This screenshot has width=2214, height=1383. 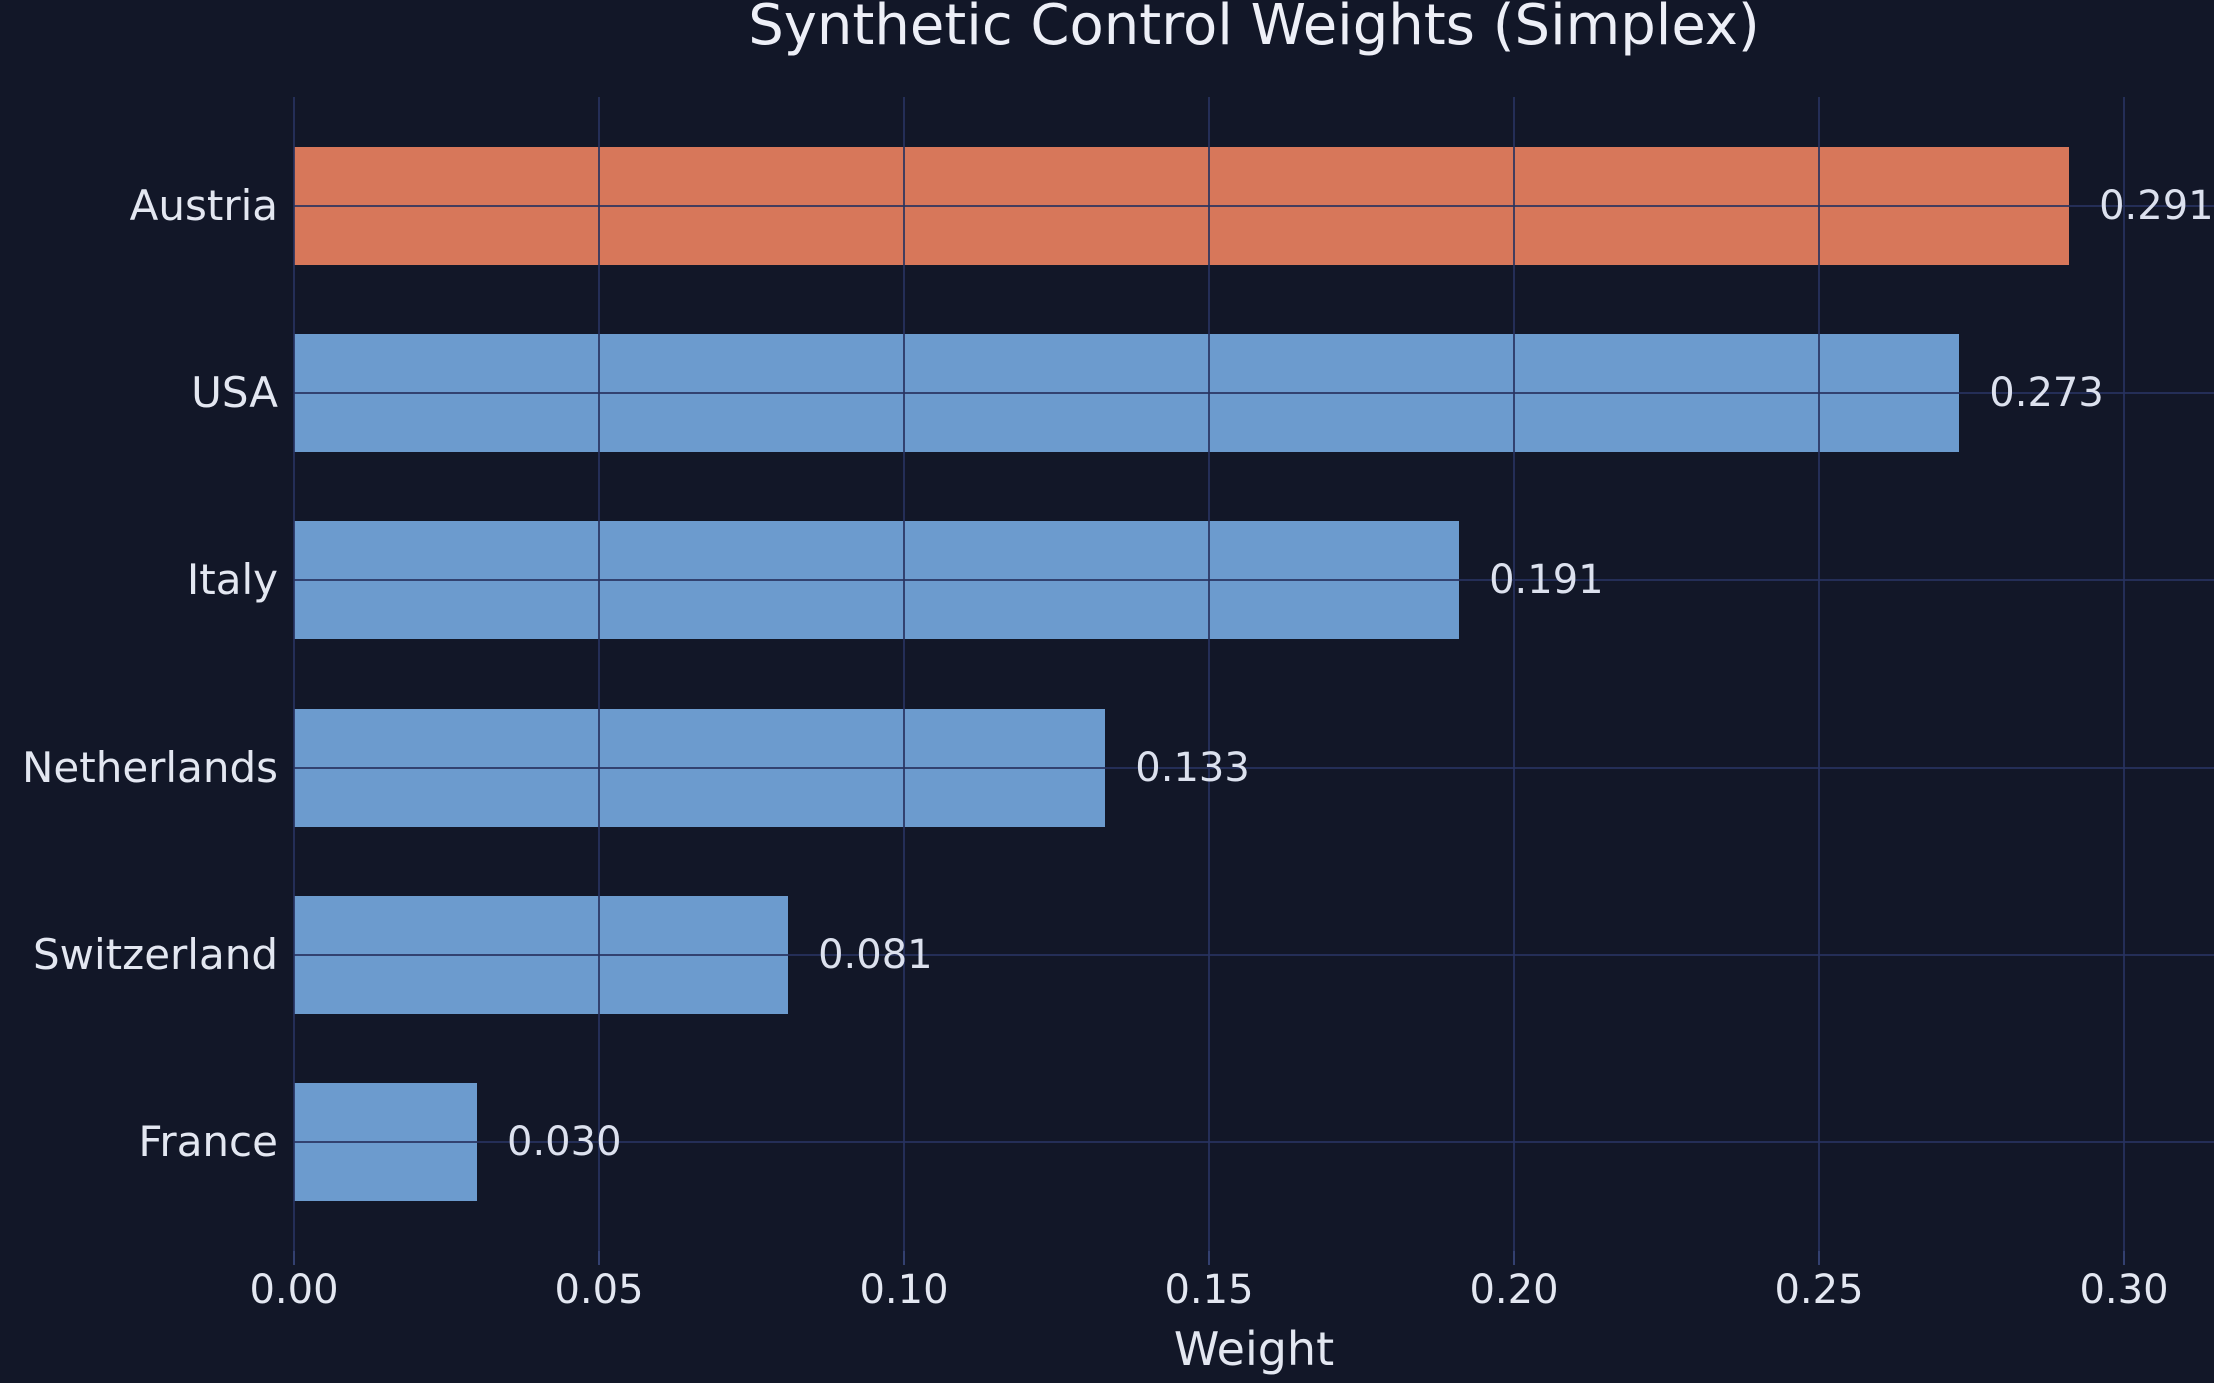 I want to click on x-tick-label: 0.10, so click(x=904, y=1290).